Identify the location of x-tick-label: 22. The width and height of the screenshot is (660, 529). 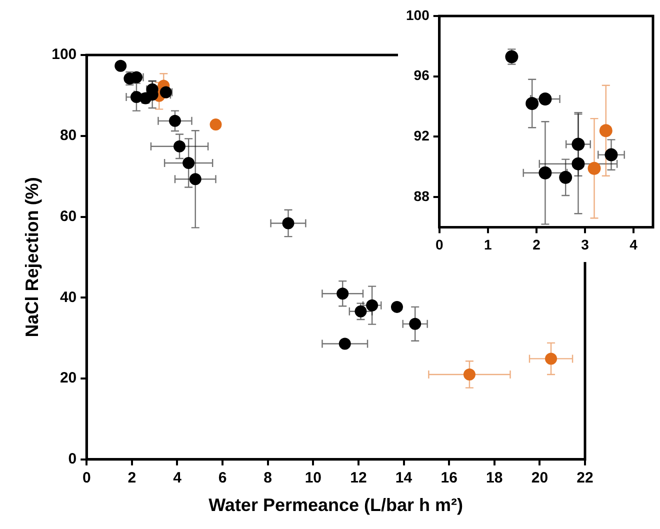
(585, 478).